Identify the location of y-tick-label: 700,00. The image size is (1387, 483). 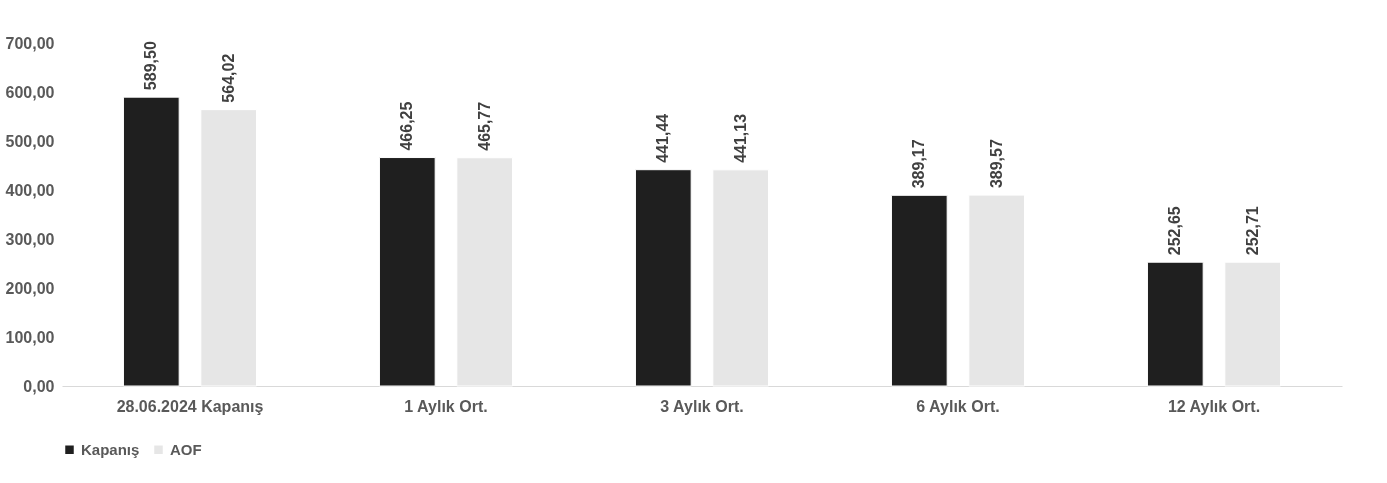
(30, 43).